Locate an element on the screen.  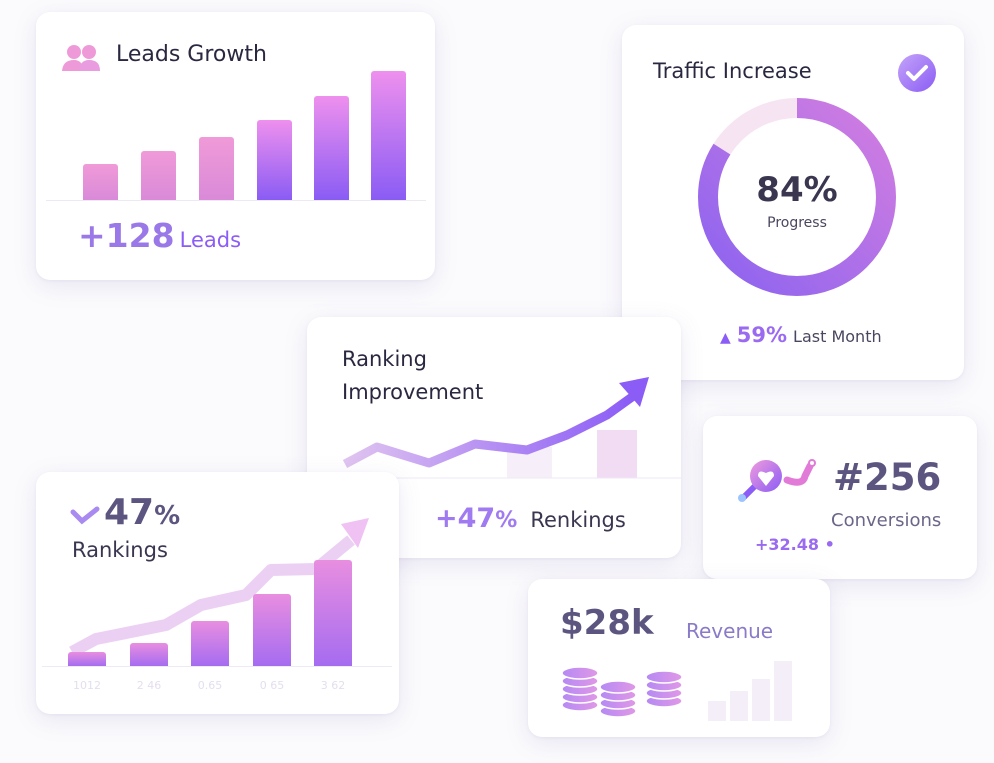
progress-donut is located at coordinates (797, 197).